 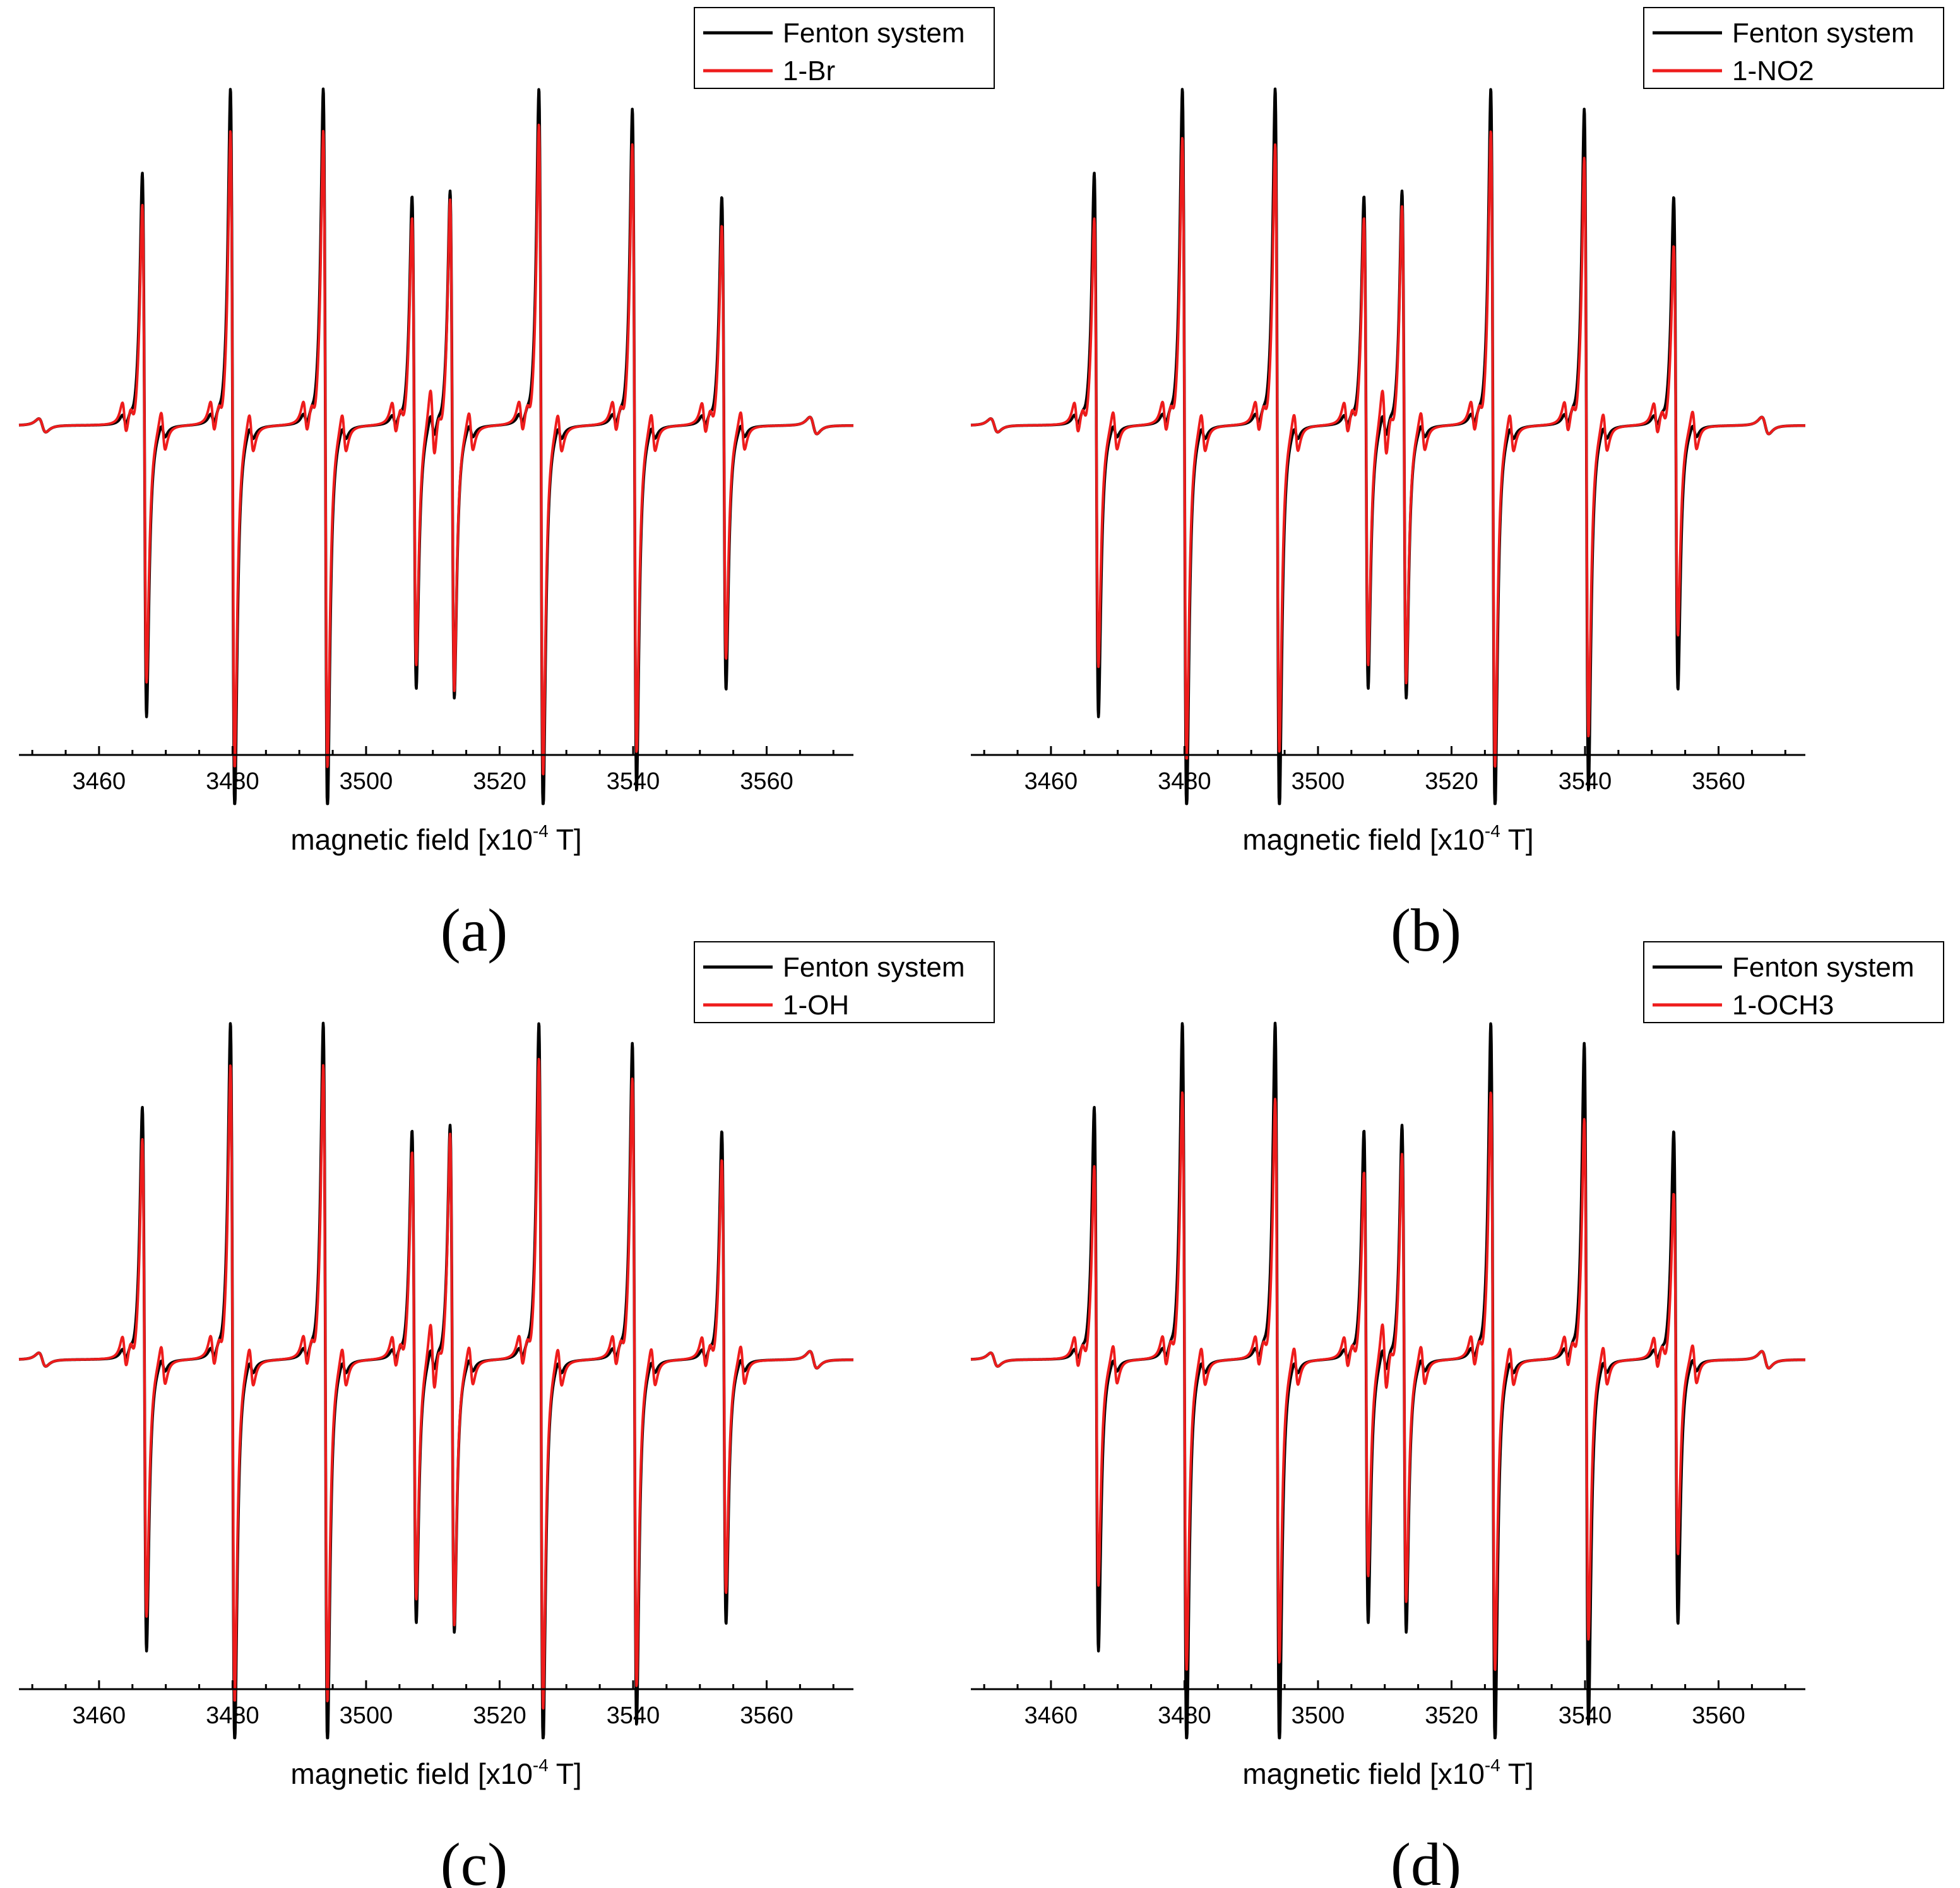 I want to click on legend: Fenton system 1-NO2, so click(x=1793, y=48).